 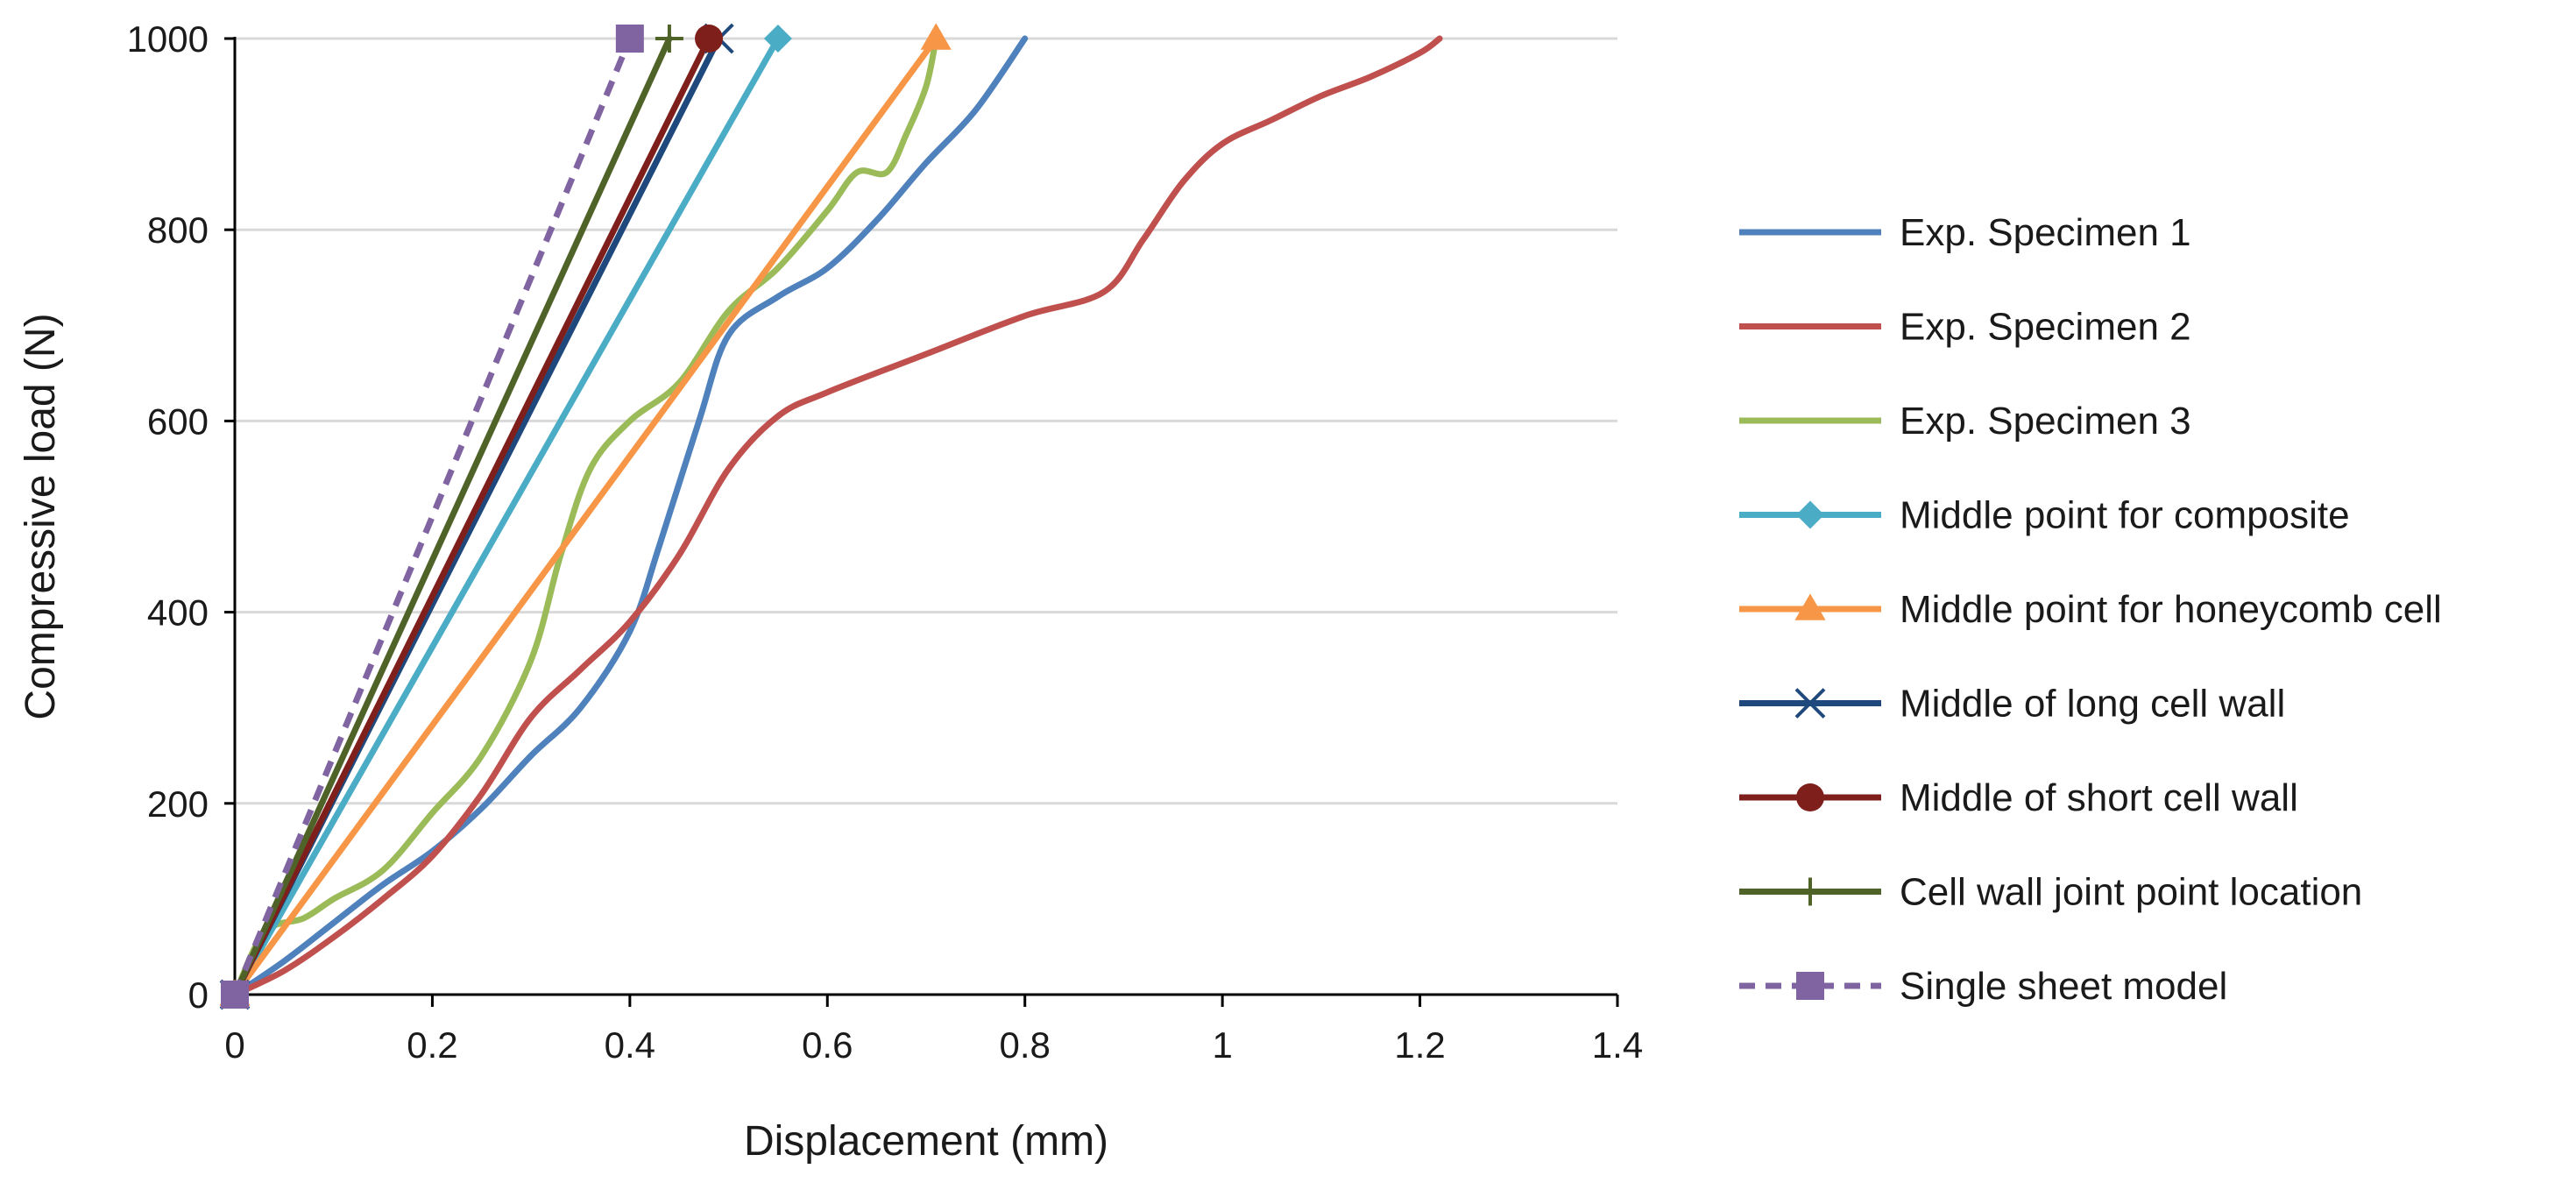 I want to click on legend-entry-7: Cell wall joint point location, so click(x=2050, y=893).